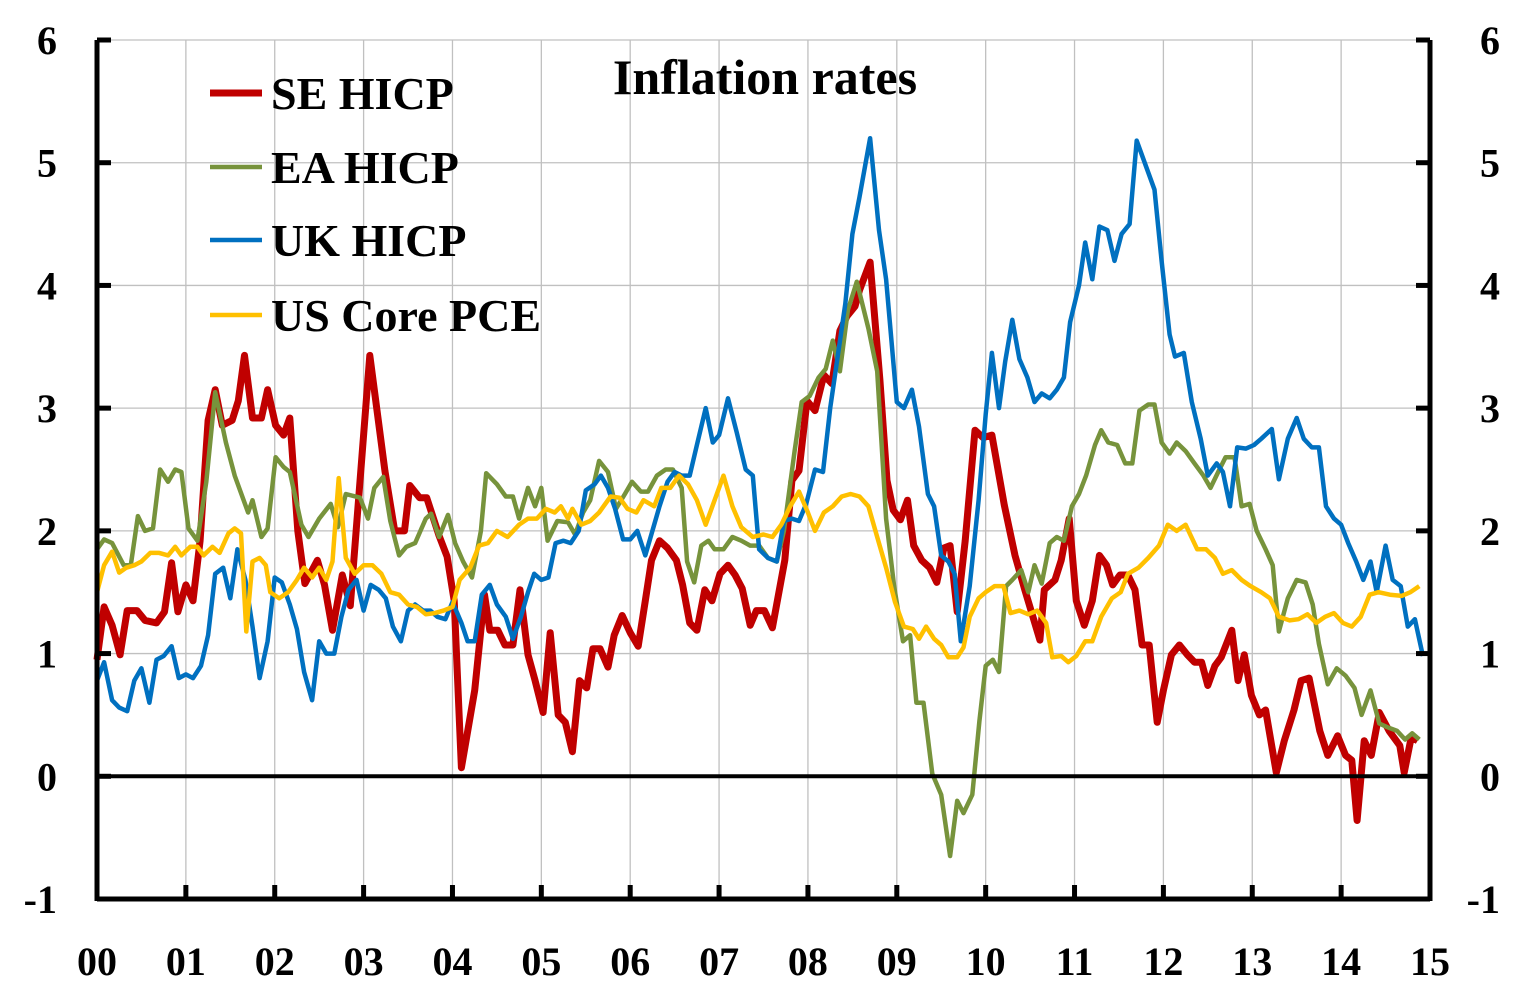 The height and width of the screenshot is (1003, 1531). I want to click on legend-label: EA HICP, so click(365, 167).